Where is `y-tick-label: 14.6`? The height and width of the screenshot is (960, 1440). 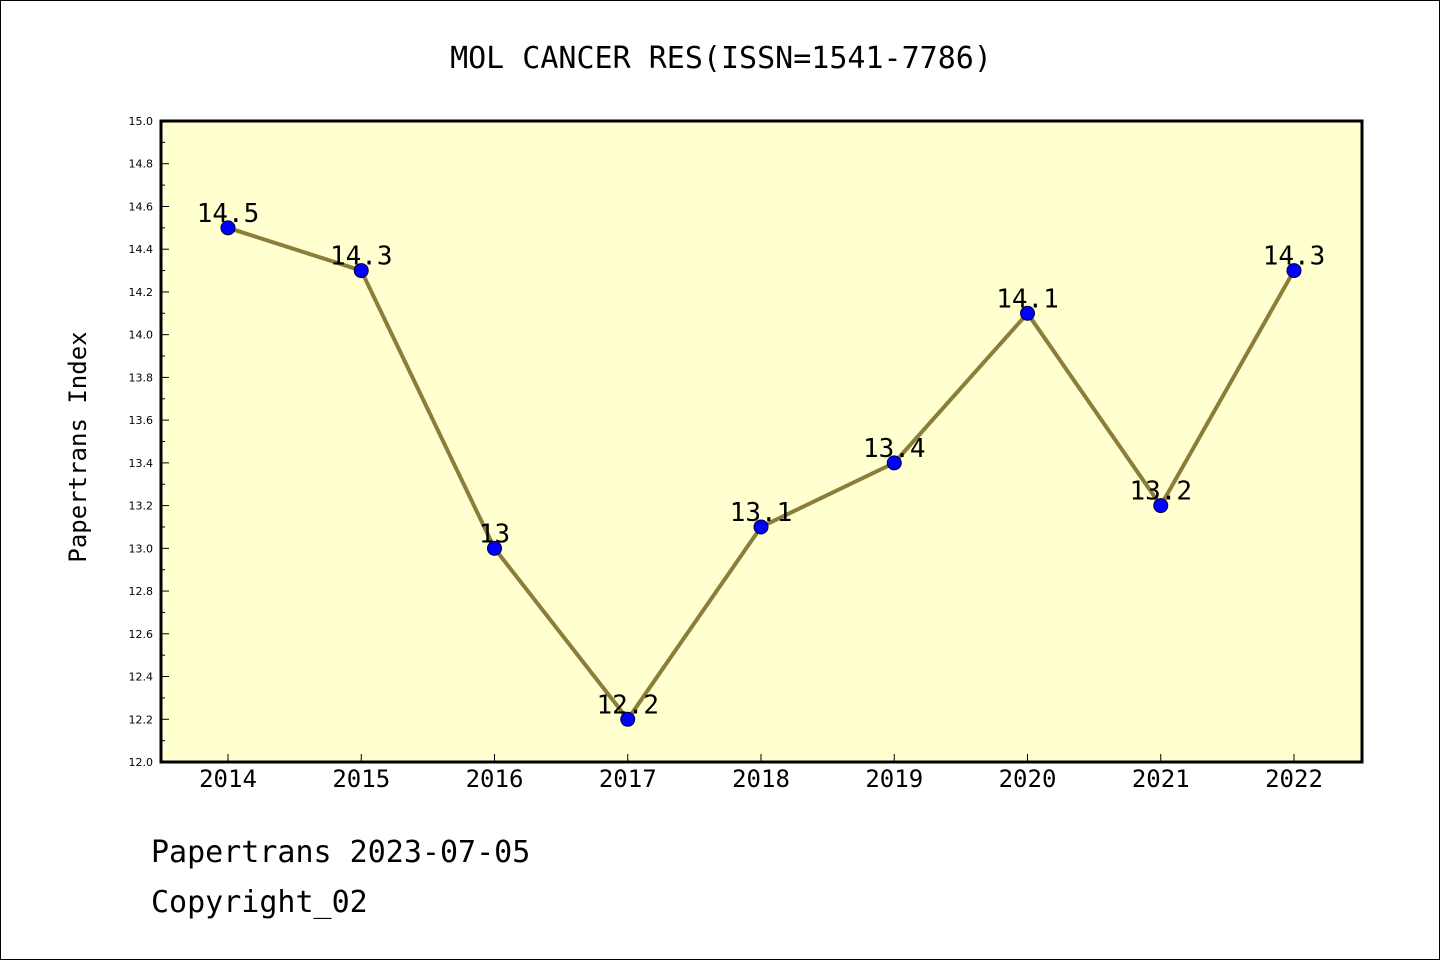
y-tick-label: 14.6 is located at coordinates (141, 206).